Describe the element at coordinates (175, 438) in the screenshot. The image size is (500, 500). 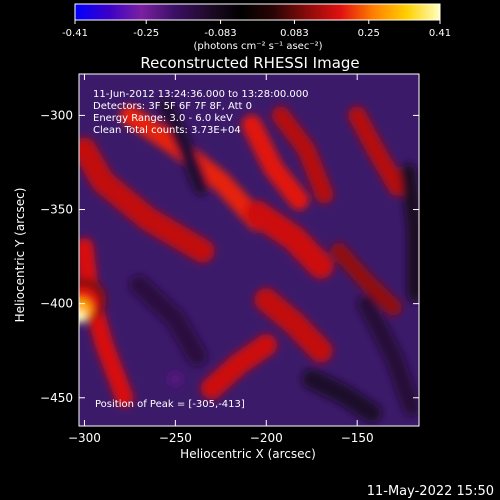
I see `x-tick-label: −250` at that location.